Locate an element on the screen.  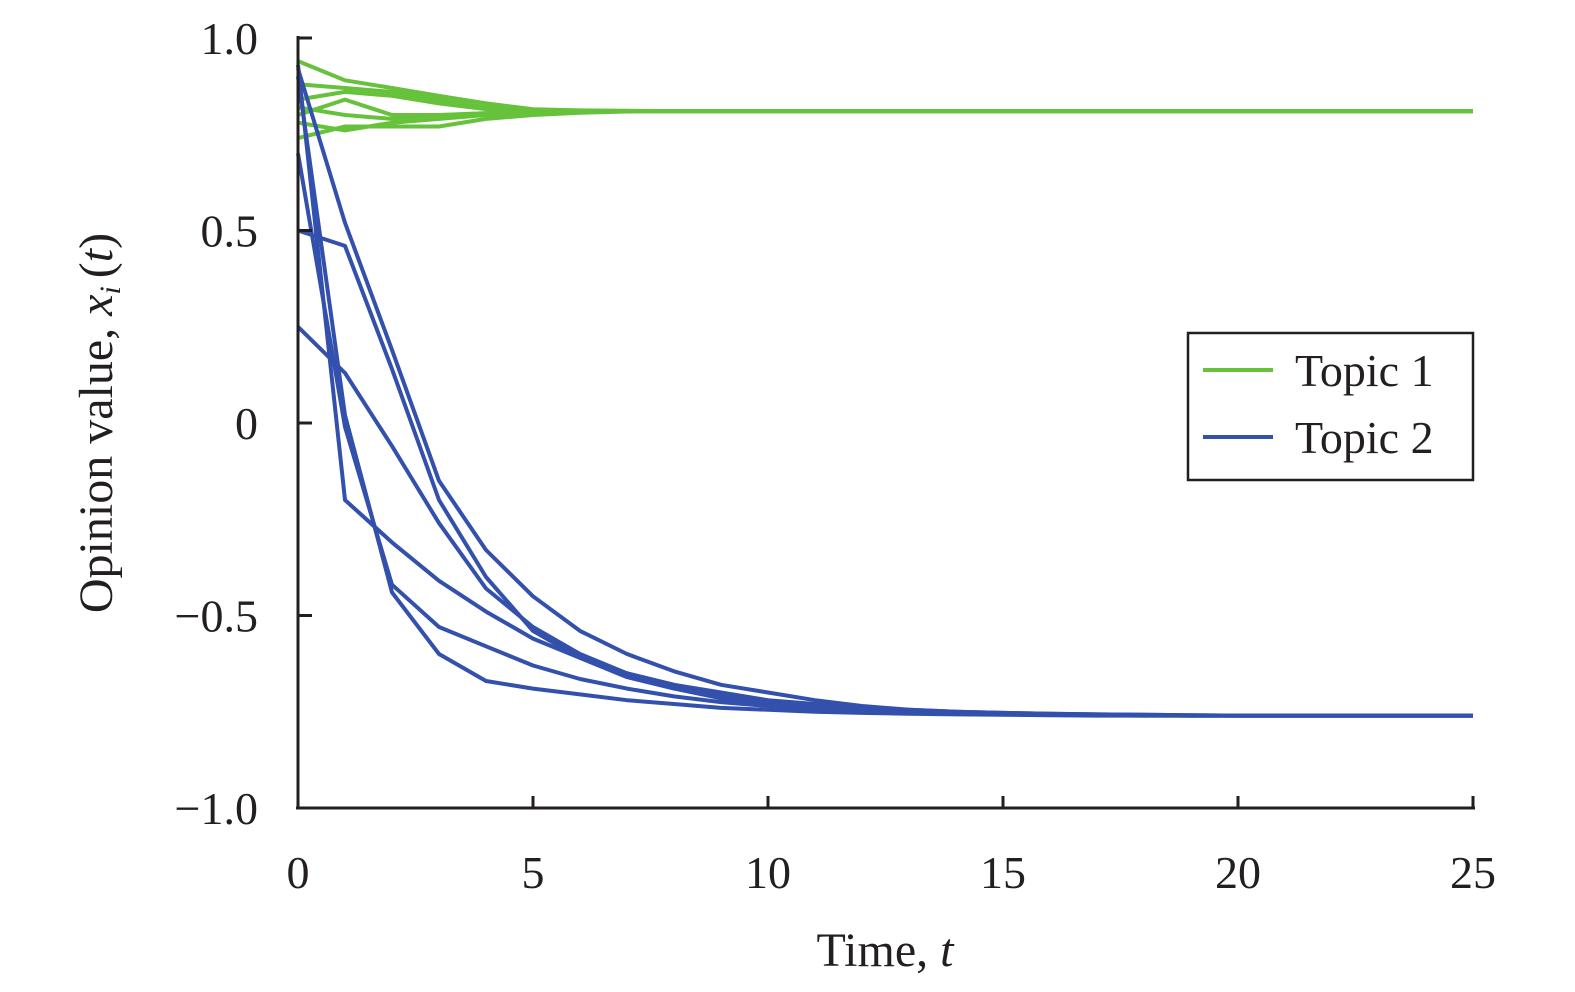
legend-box is located at coordinates (1330, 406).